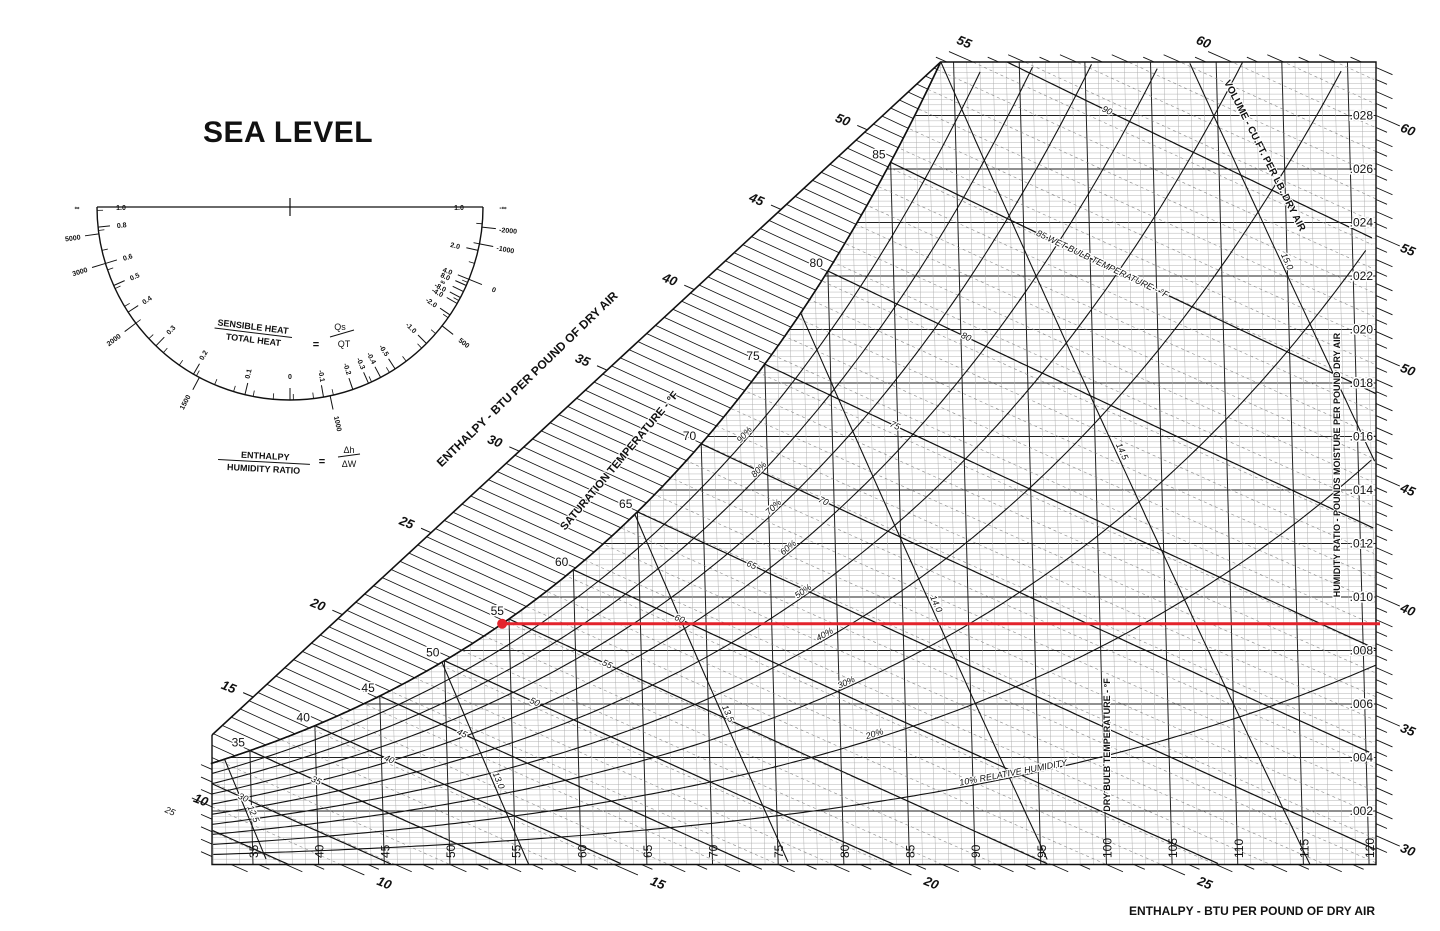 The image size is (1440, 931). Describe the element at coordinates (348, 450) in the screenshot. I see `formula-text: Δh` at that location.